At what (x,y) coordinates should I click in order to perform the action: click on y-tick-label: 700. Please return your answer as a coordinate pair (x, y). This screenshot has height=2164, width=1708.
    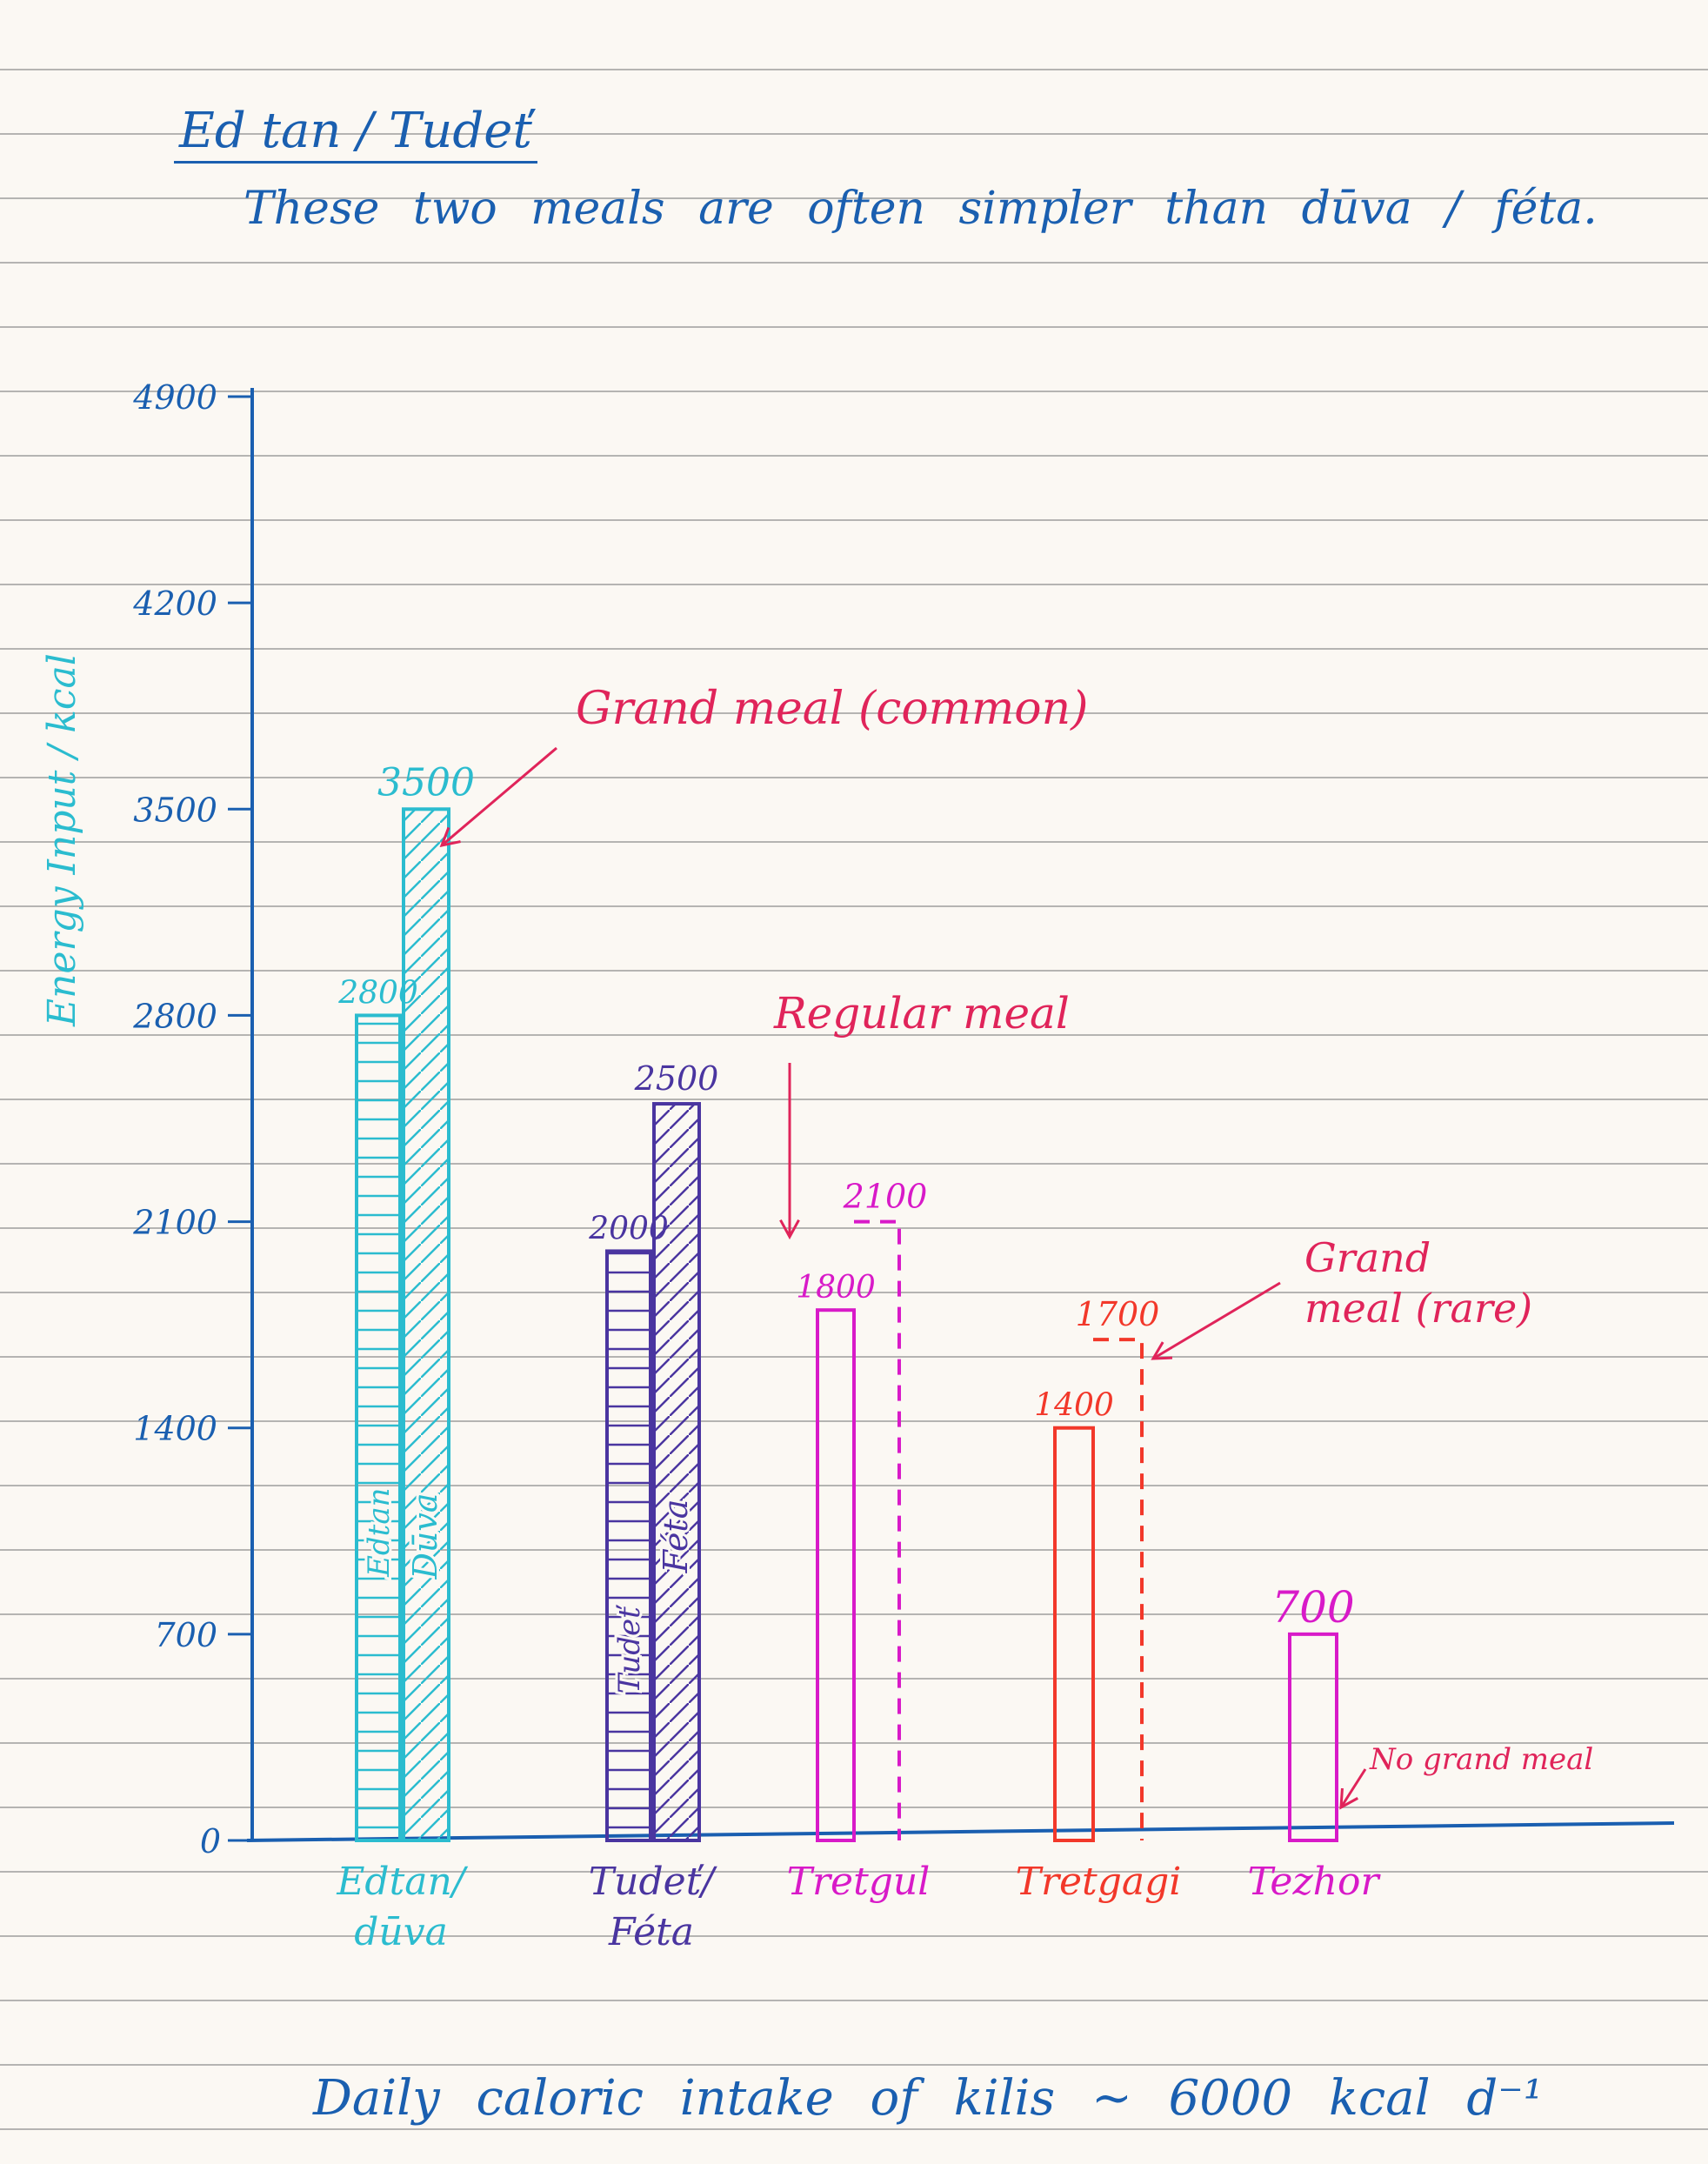
    Looking at the image, I should click on (185, 1635).